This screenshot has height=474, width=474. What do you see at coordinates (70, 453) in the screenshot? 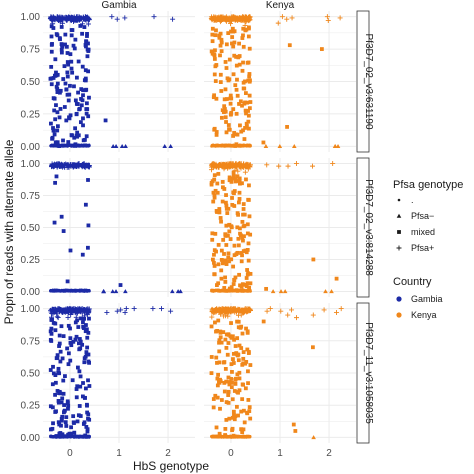
I see `x-tick-label: 0` at bounding box center [70, 453].